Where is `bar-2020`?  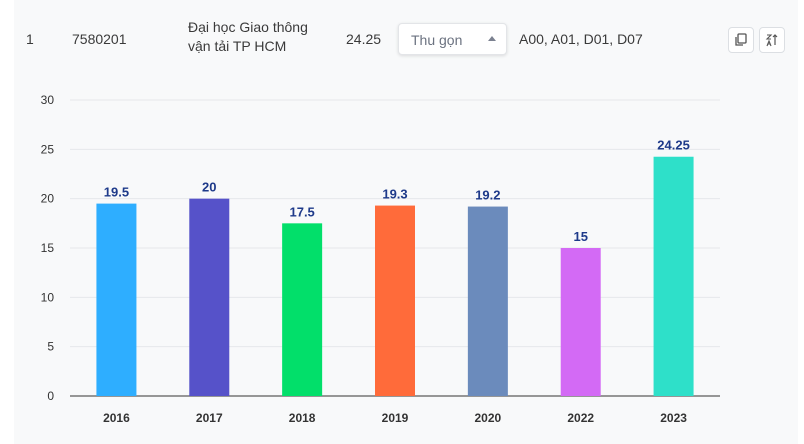
bar-2020 is located at coordinates (487, 301).